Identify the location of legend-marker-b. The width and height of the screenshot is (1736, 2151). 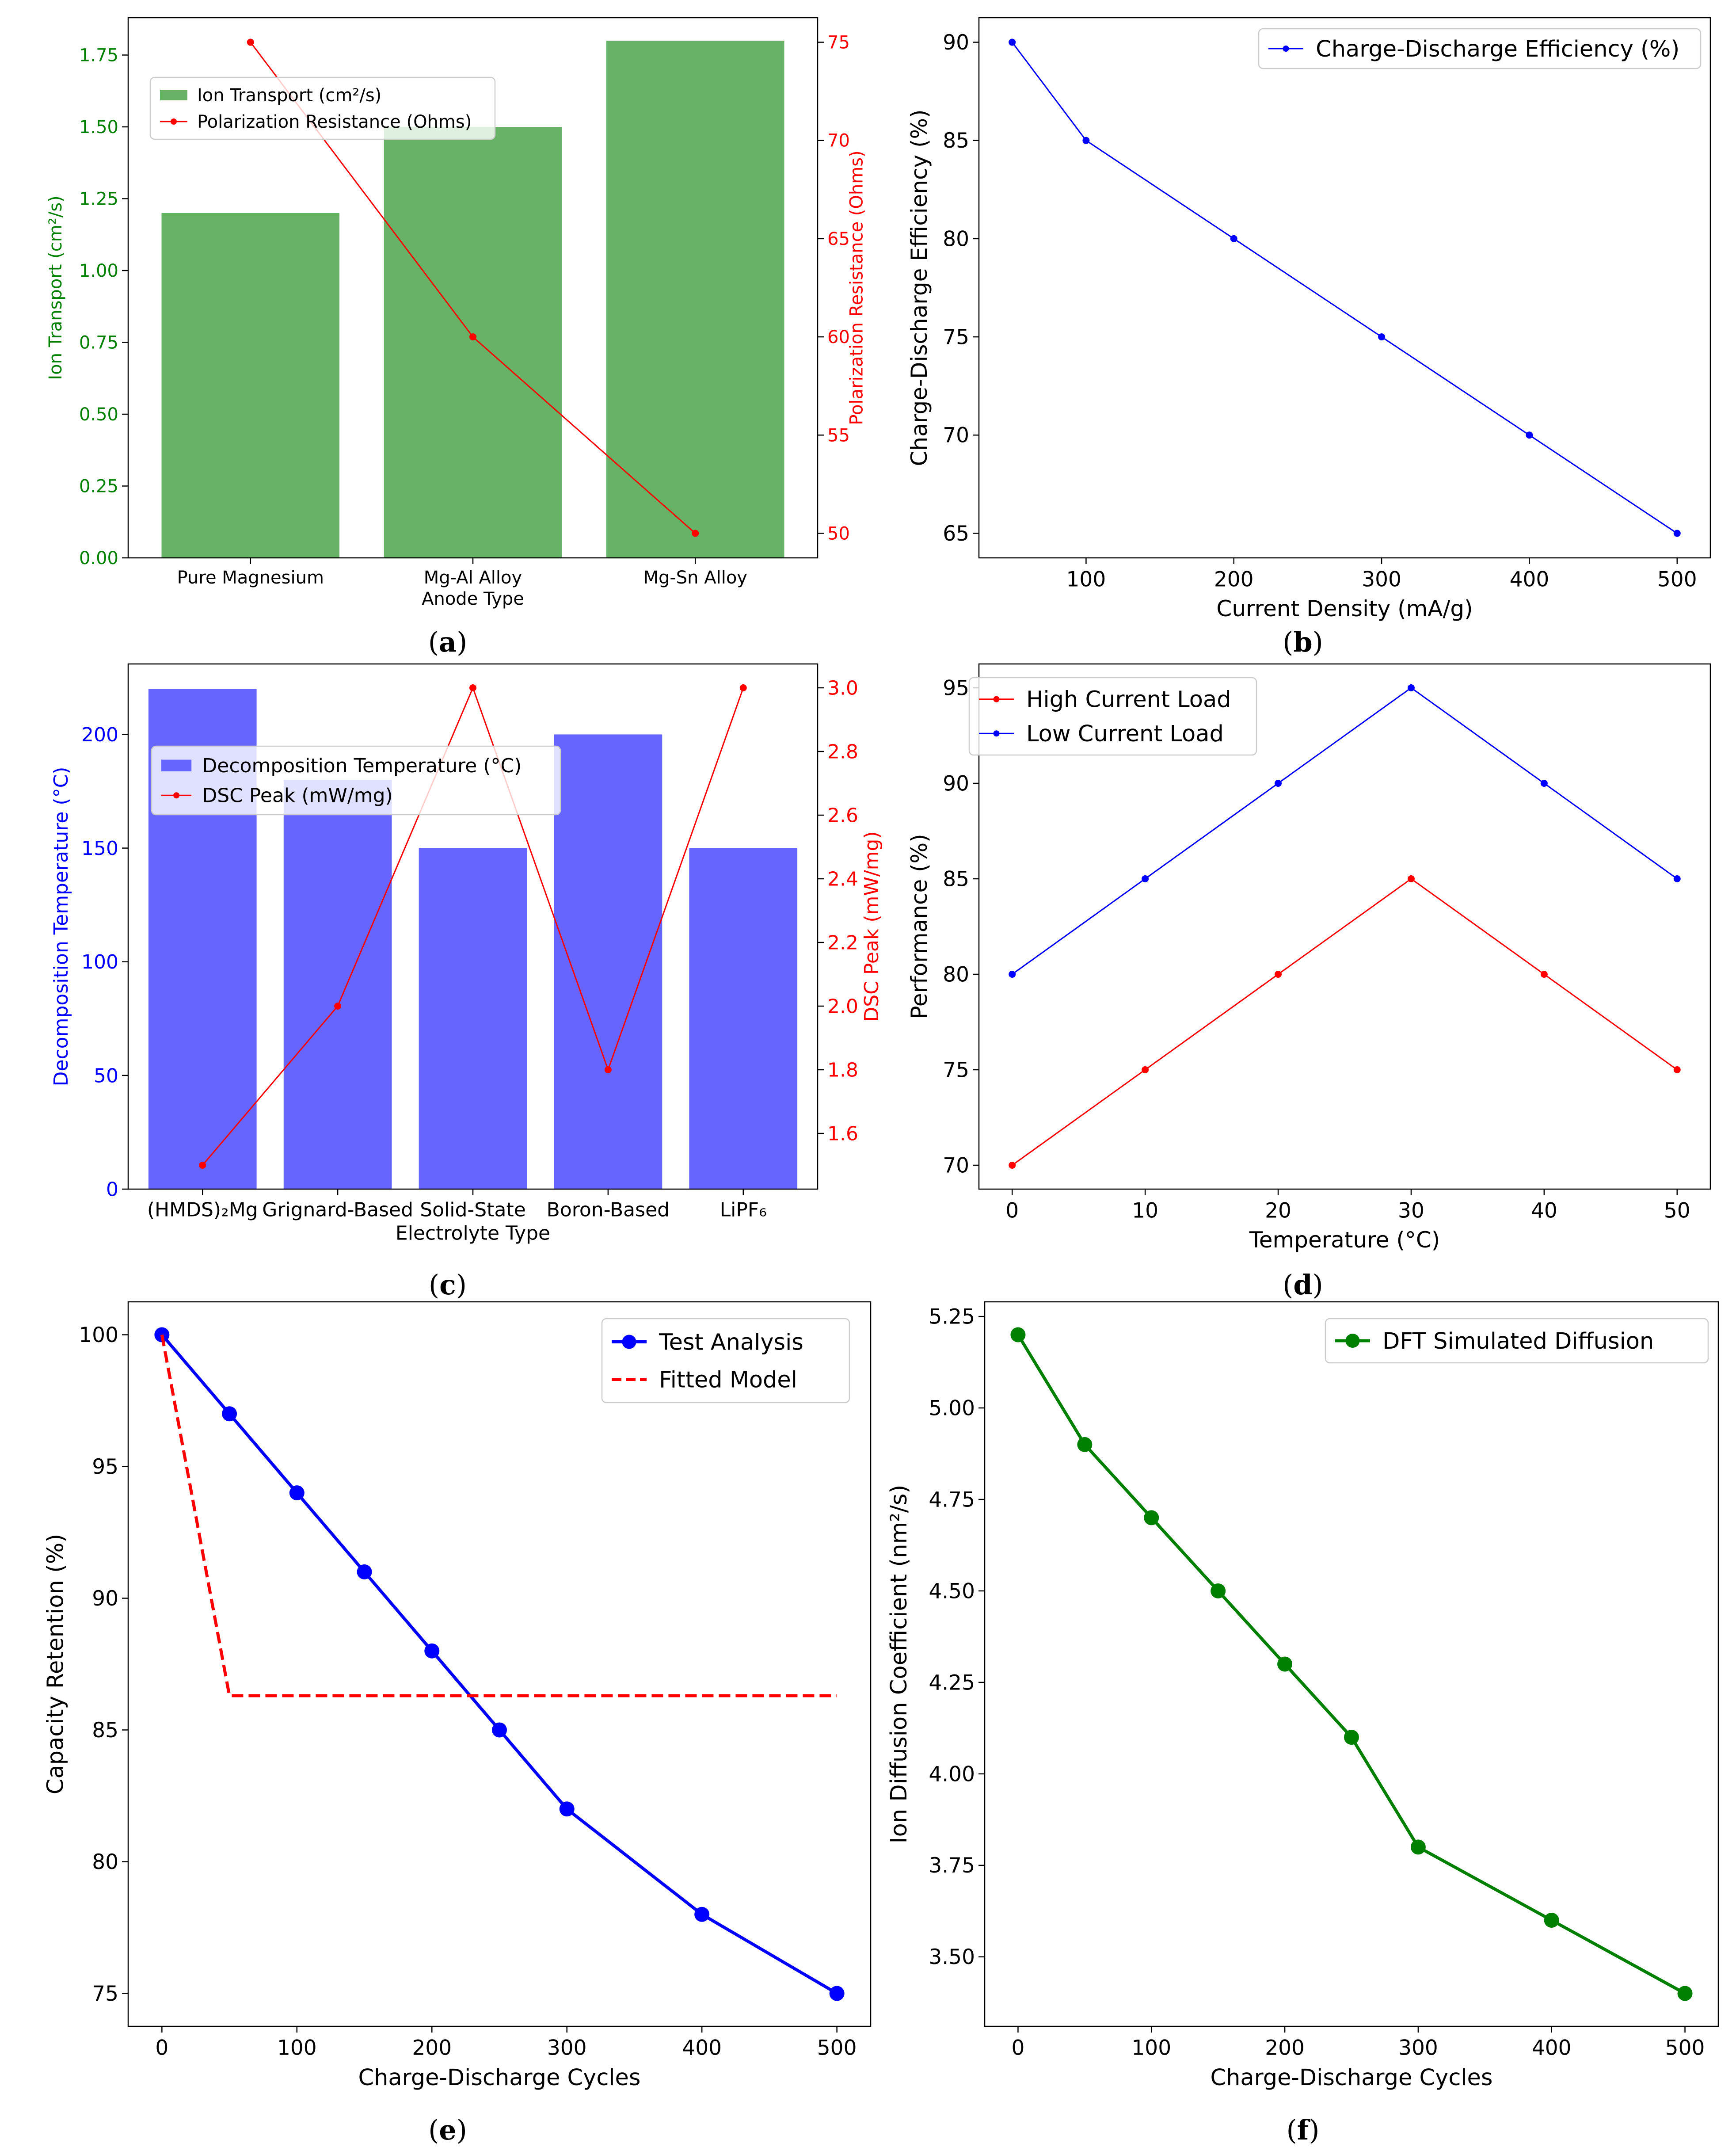
(1286, 49).